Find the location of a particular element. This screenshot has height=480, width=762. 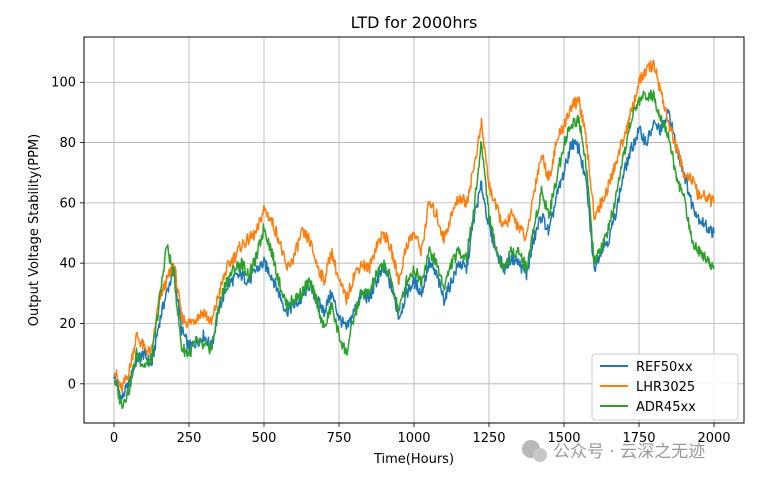

legend-label-ref50xx: REF50xx is located at coordinates (664, 367).